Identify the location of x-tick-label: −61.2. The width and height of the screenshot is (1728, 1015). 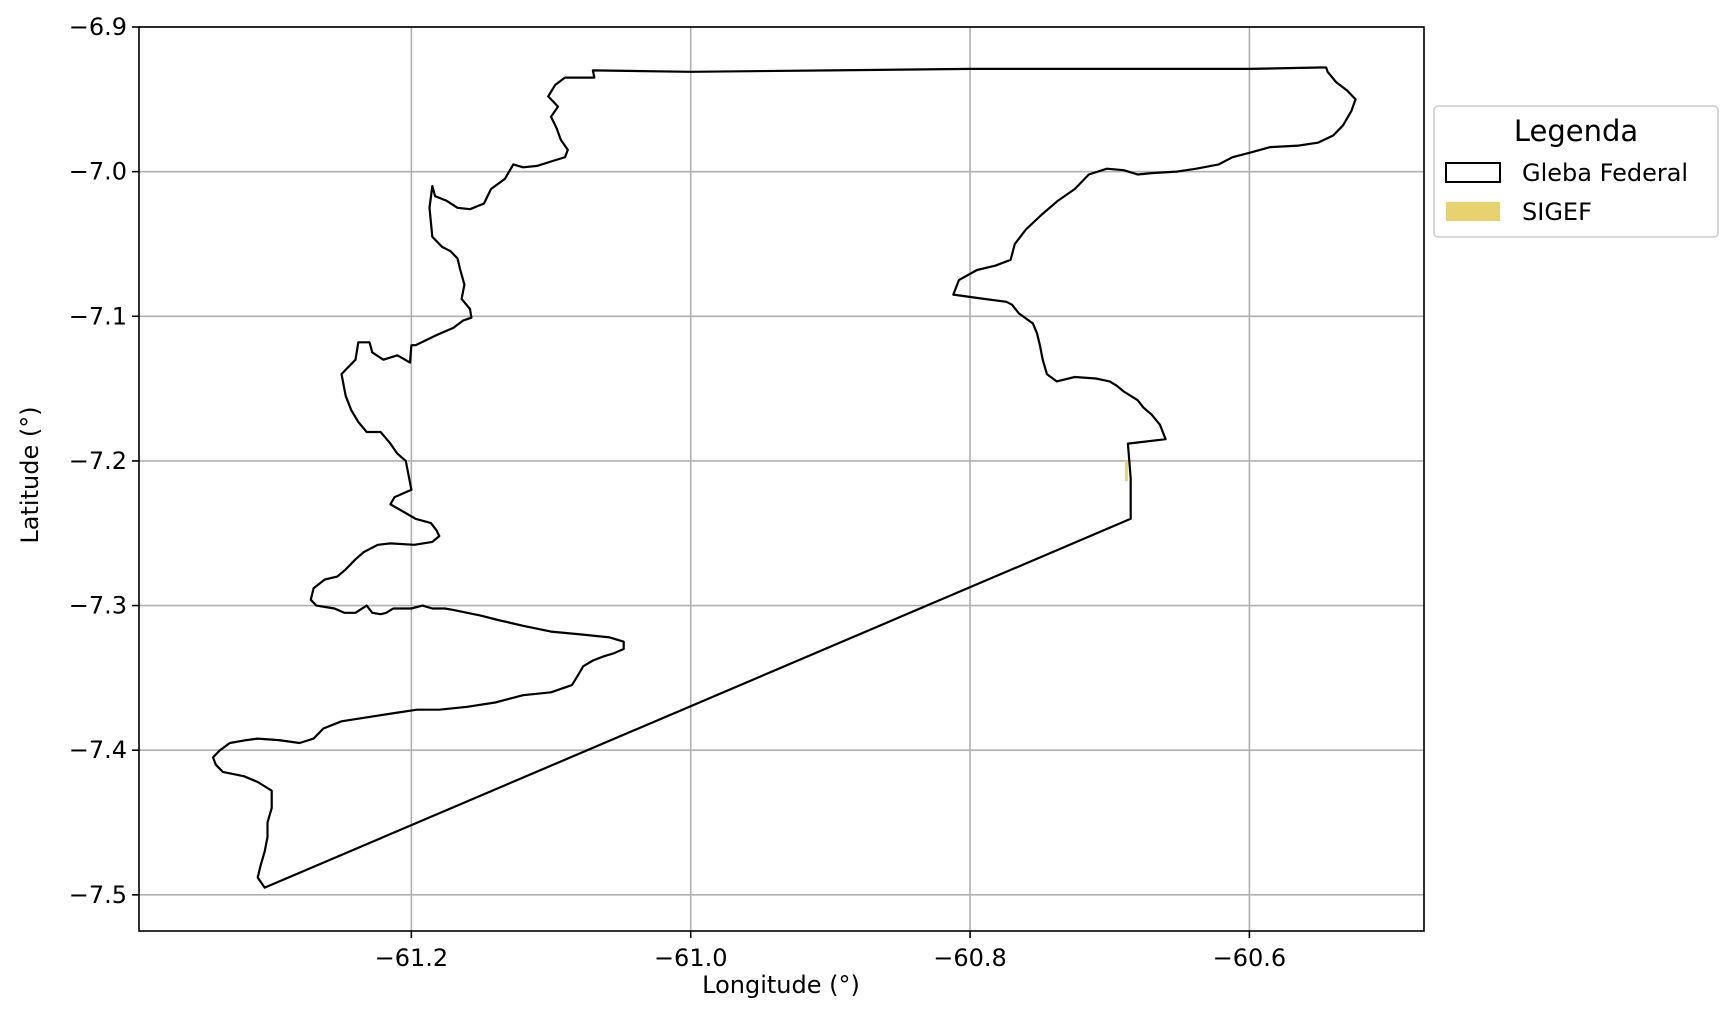
(412, 958).